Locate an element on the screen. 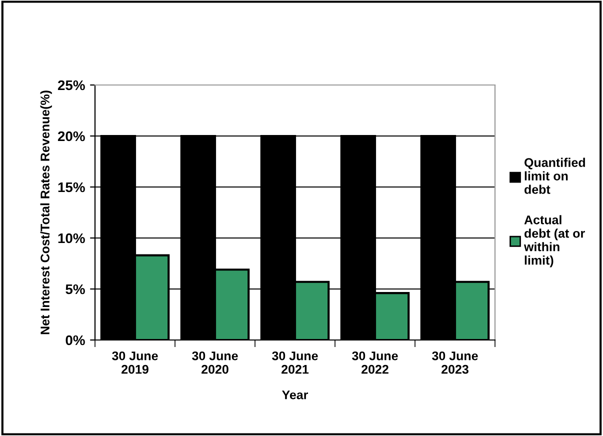 The height and width of the screenshot is (436, 603). x-tick-label: 30 June 2020 is located at coordinates (215, 362).